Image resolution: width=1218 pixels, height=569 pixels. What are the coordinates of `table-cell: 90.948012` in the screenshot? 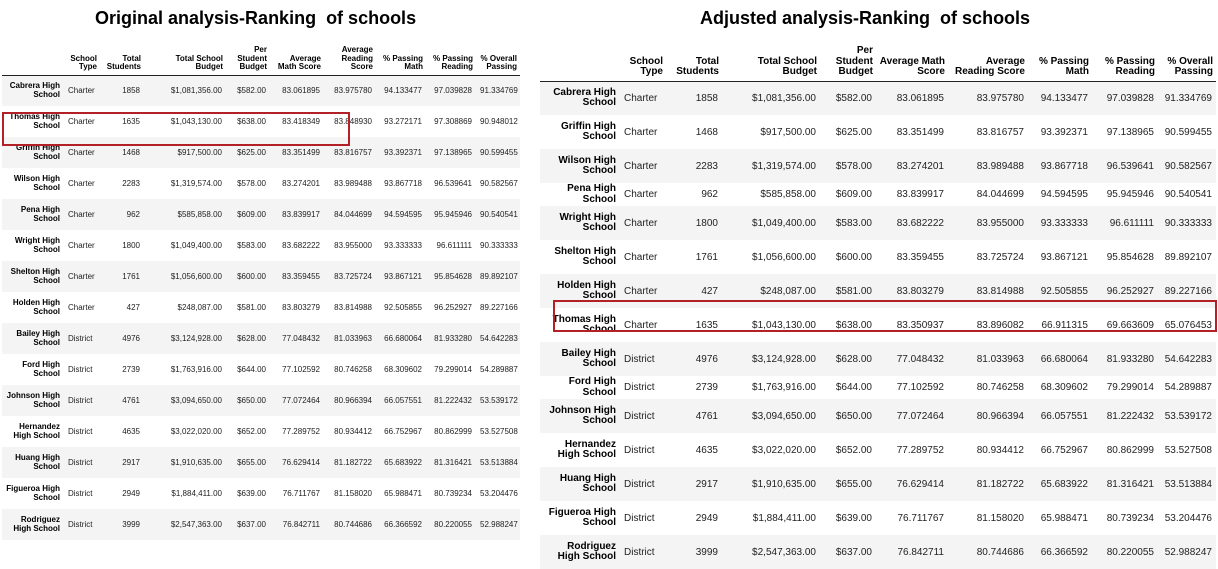 It's located at (499, 121).